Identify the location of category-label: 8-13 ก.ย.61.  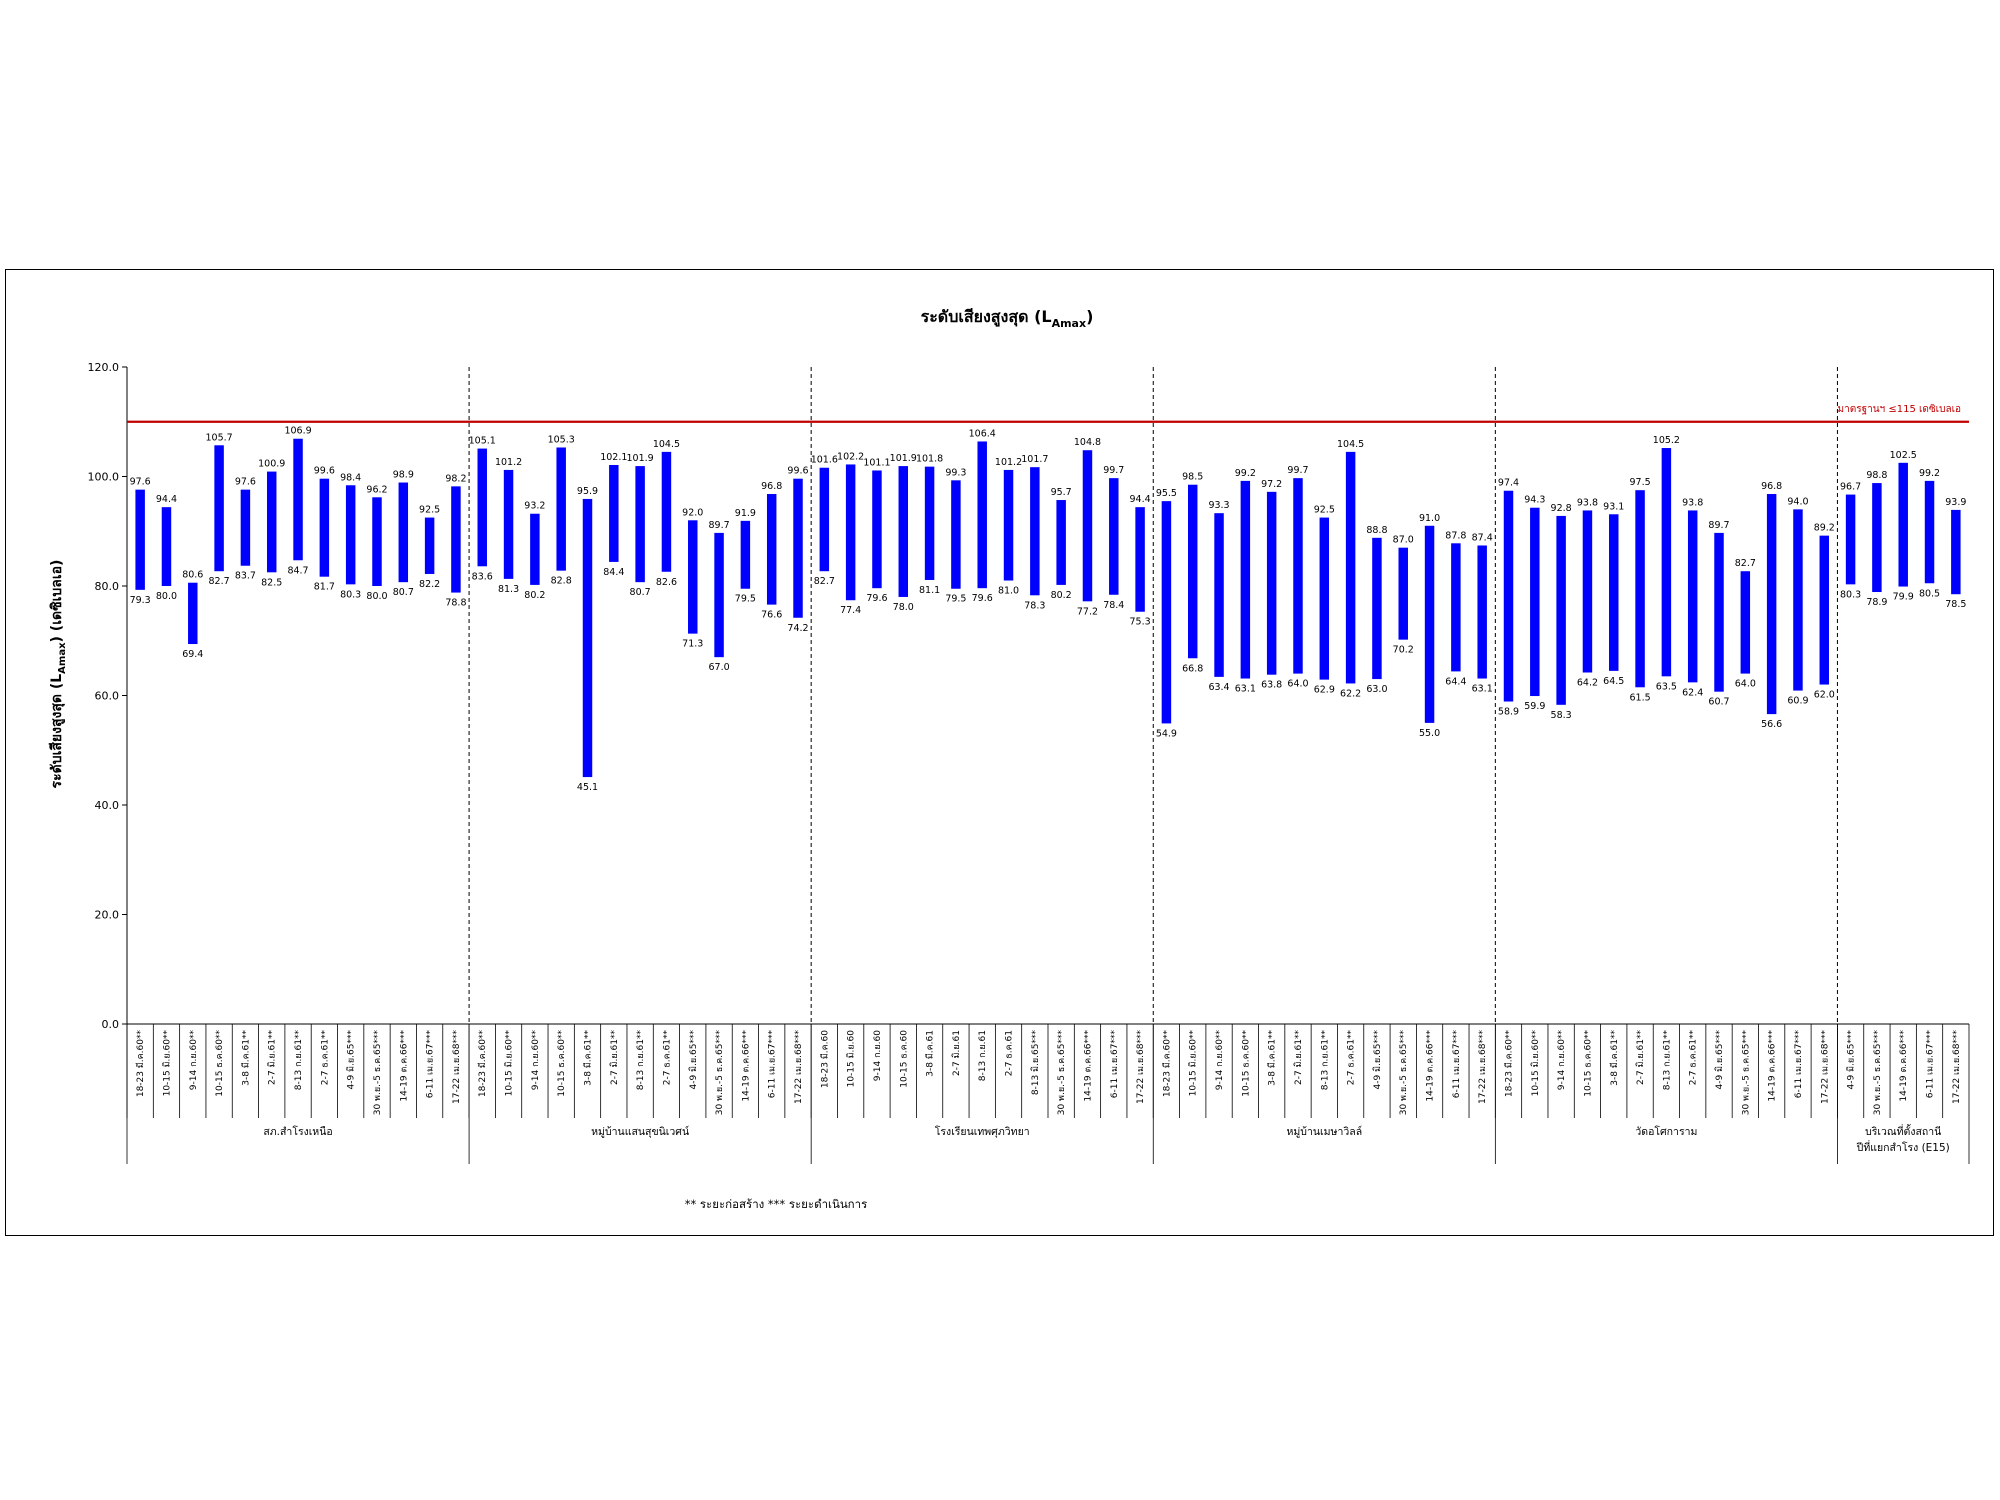
(983, 1055).